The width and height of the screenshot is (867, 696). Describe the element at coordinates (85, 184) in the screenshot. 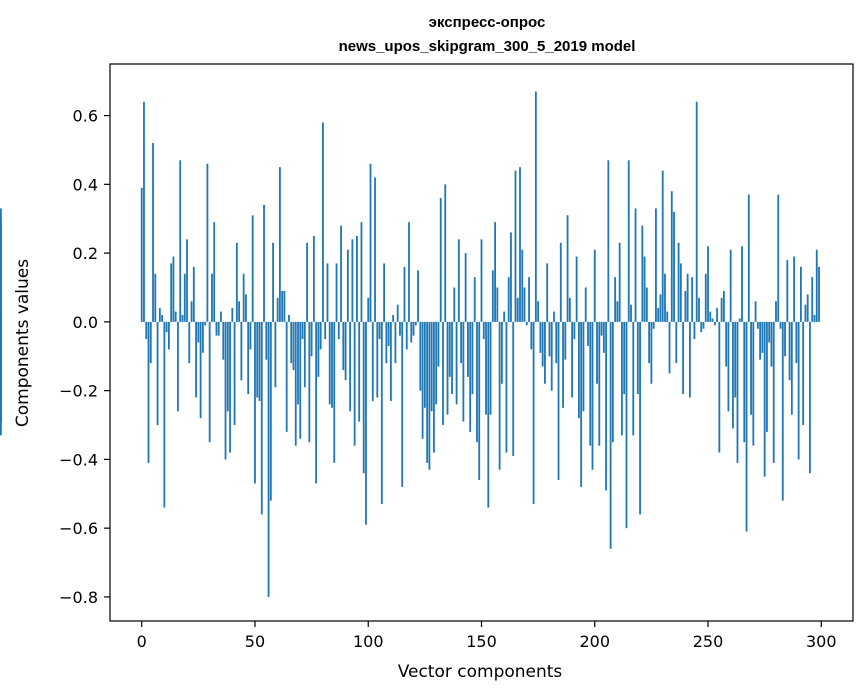

I see `y-tick-label: 0.4` at that location.